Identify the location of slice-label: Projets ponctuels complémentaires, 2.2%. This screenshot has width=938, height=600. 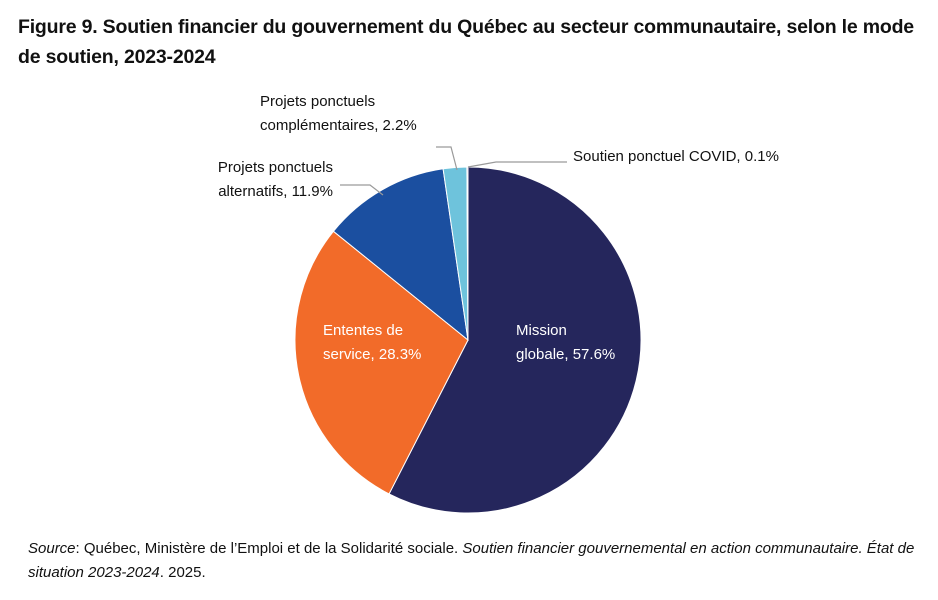
(338, 113).